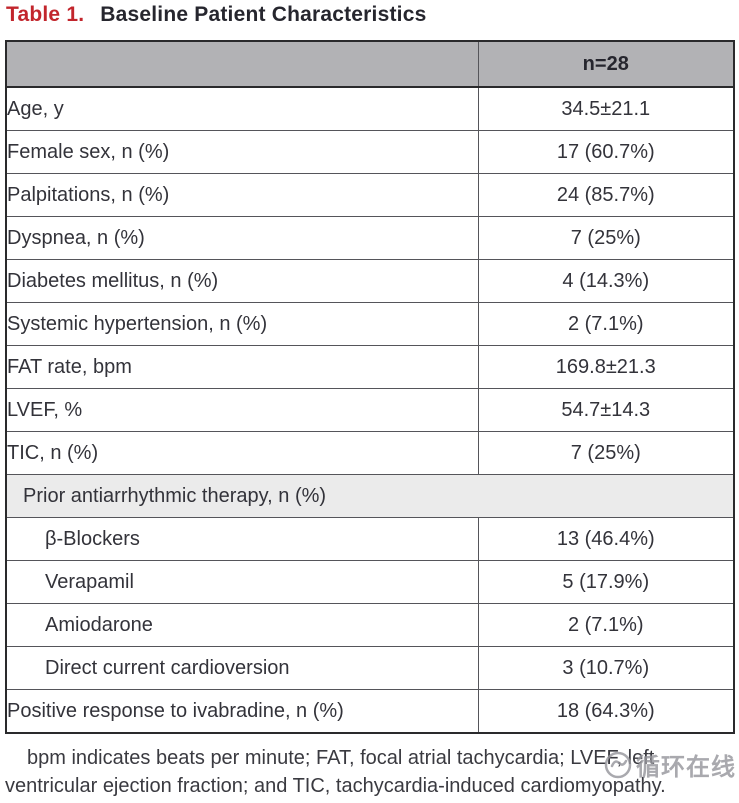 This screenshot has height=803, width=739. What do you see at coordinates (242, 195) in the screenshot?
I see `row-label: Palpitations, n (%)` at bounding box center [242, 195].